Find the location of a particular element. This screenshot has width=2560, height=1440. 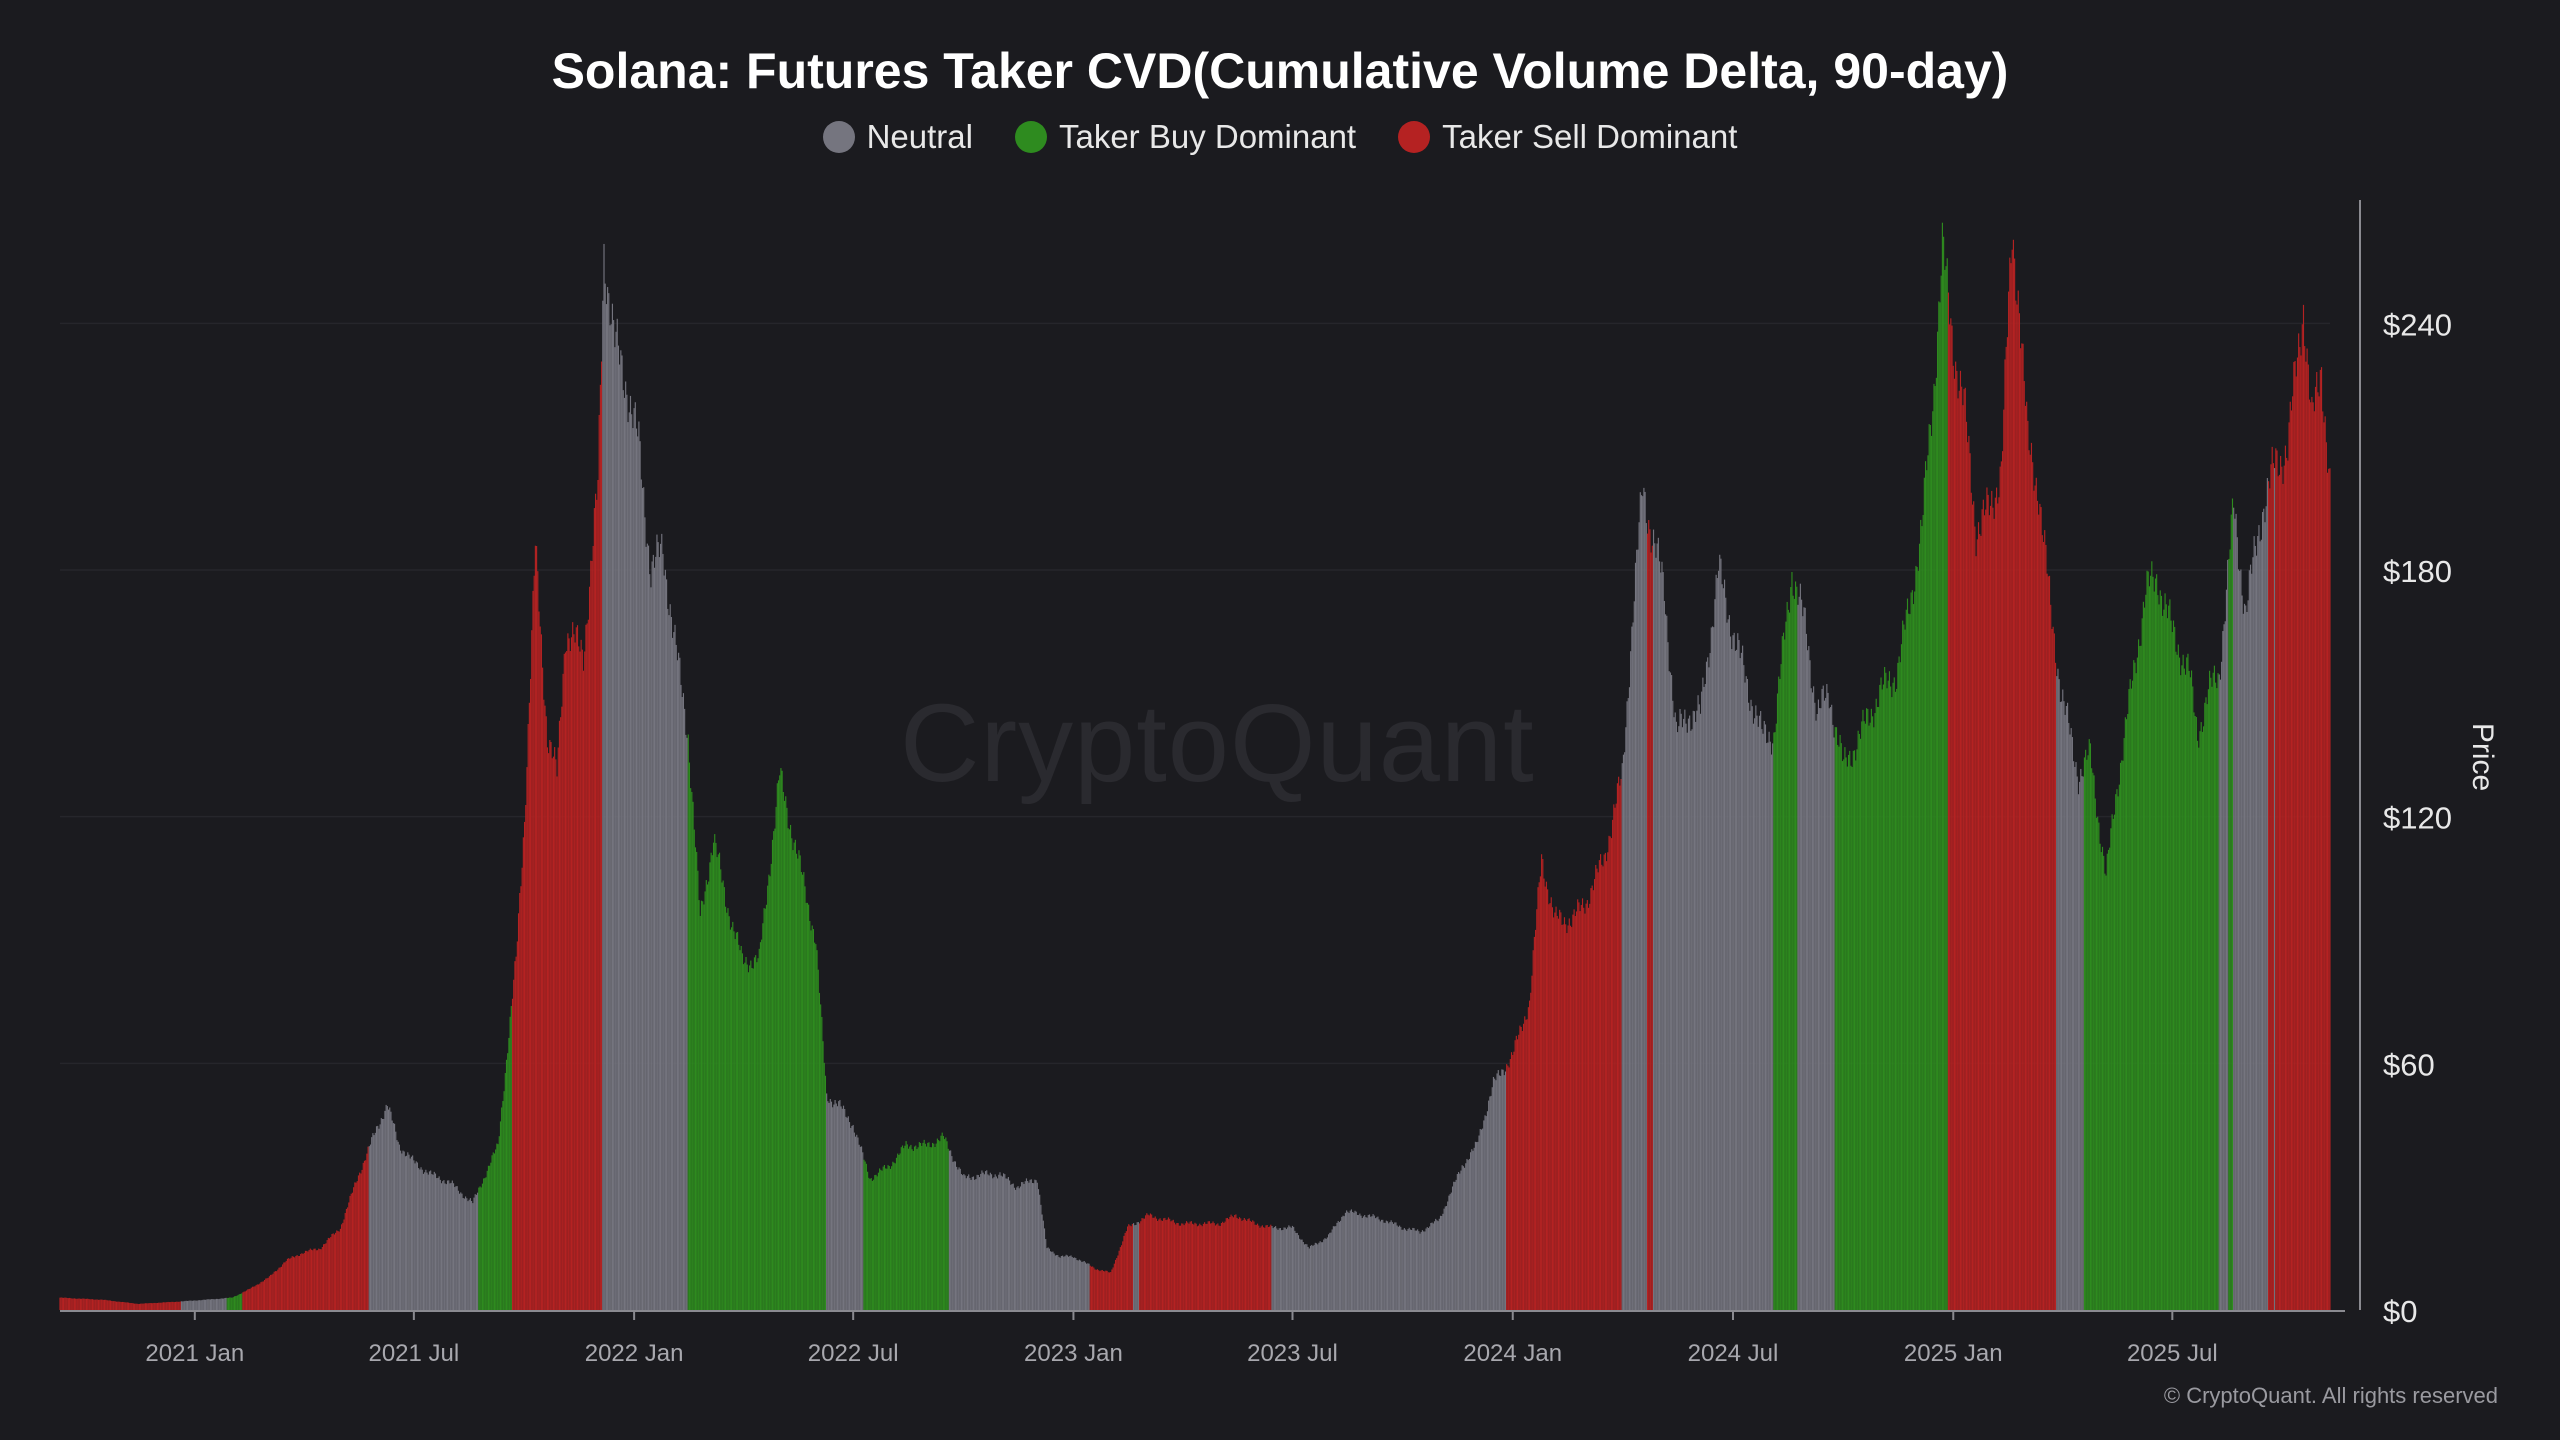

legend-item-neutral: Neutral is located at coordinates (897, 137).